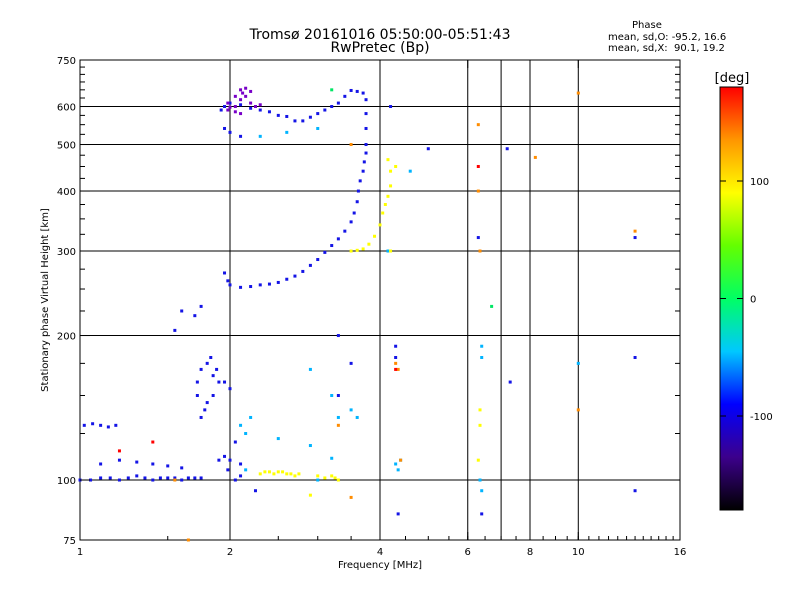 The width and height of the screenshot is (800, 600). I want to click on y-tick-label: 75, so click(69, 541).